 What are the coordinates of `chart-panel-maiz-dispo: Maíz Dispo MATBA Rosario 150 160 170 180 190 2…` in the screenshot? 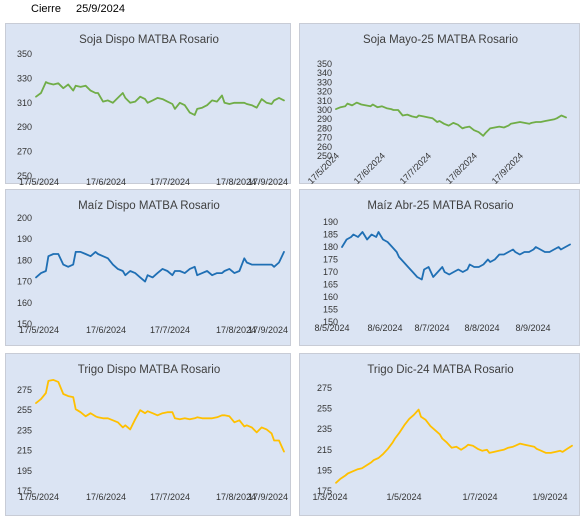 It's located at (148, 267).